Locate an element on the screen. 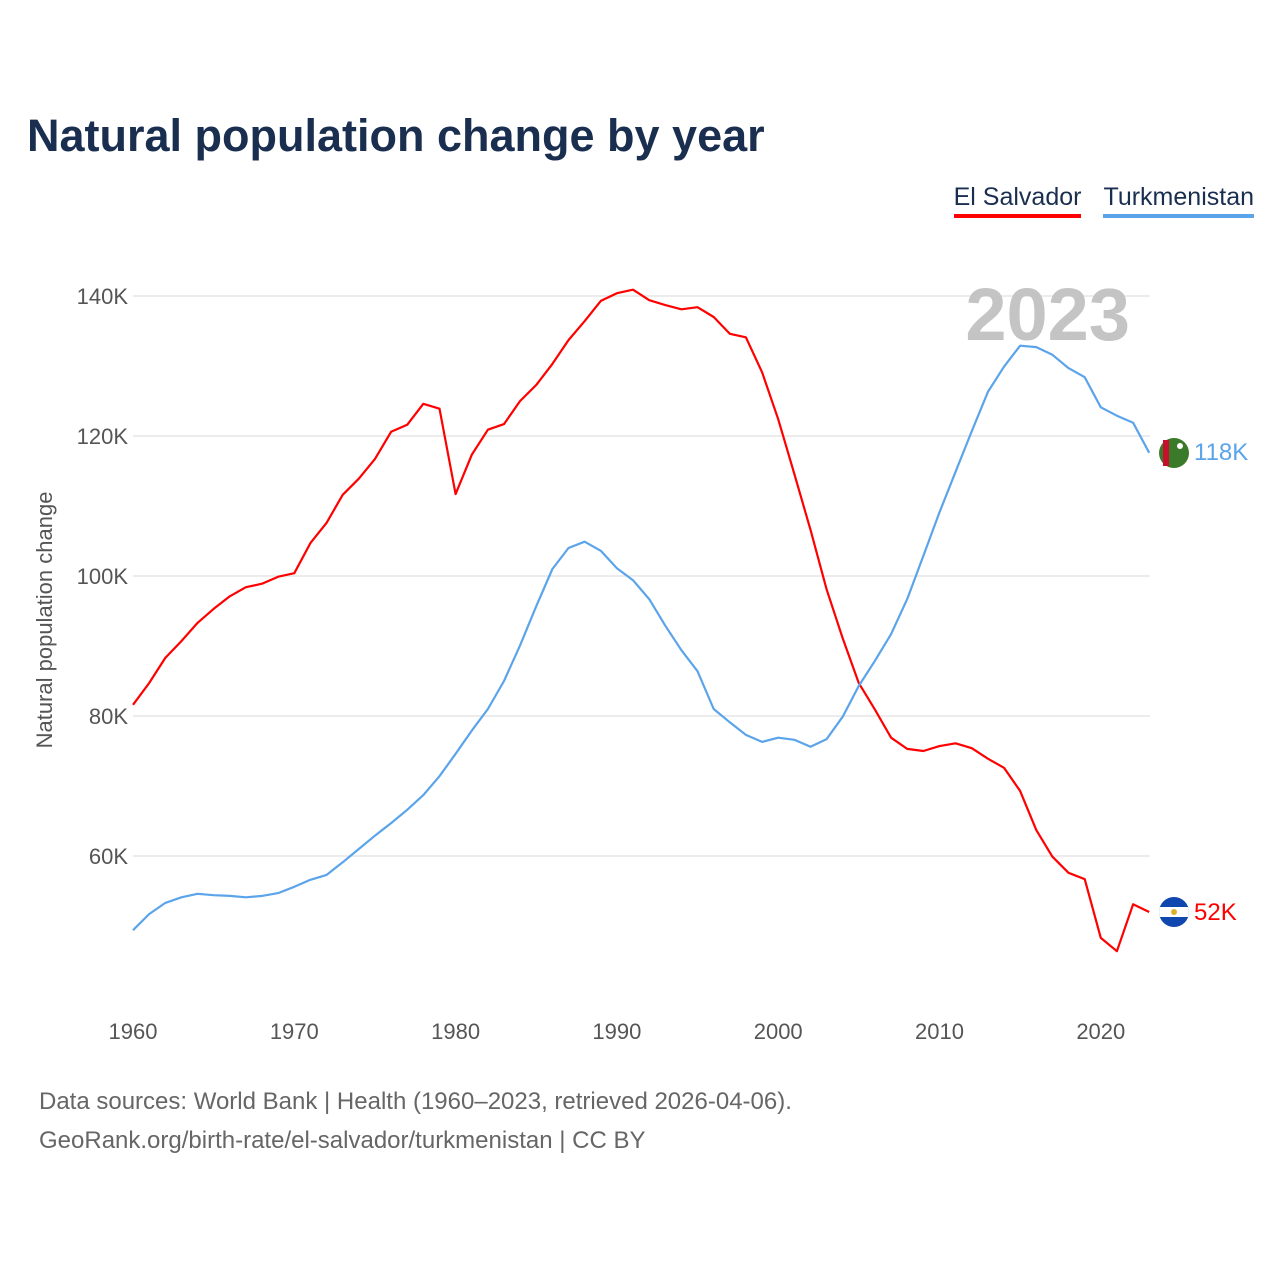  y-tick-label: 80K is located at coordinates (108, 716).